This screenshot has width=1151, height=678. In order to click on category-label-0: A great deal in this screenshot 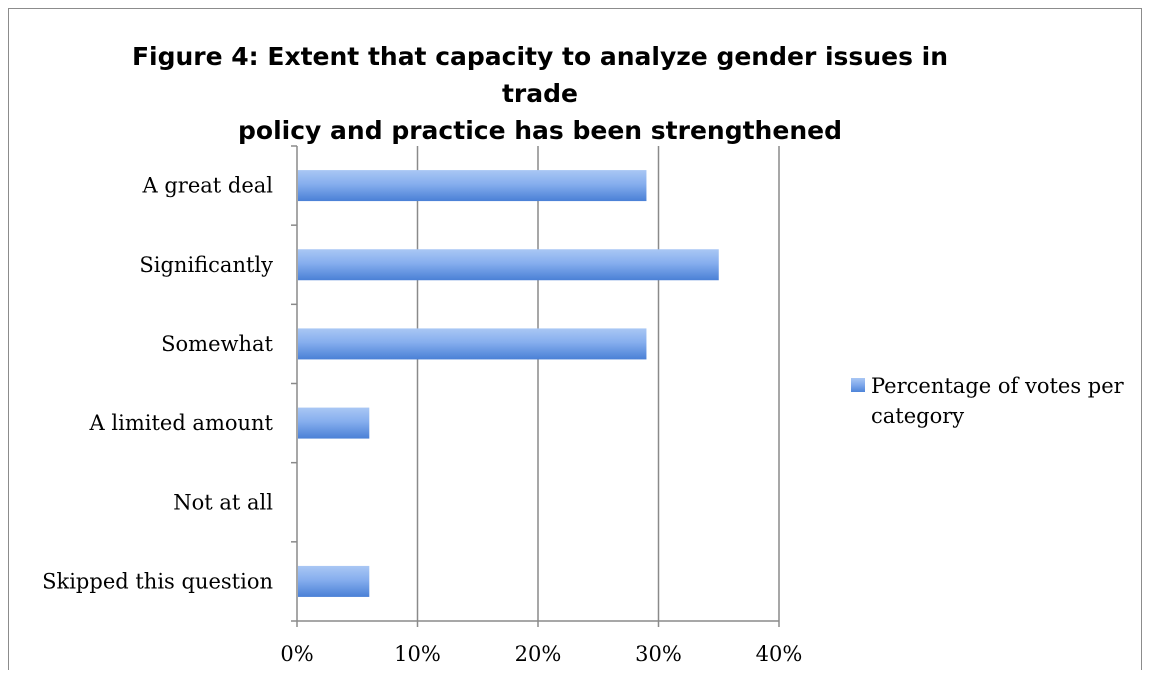, I will do `click(208, 186)`.